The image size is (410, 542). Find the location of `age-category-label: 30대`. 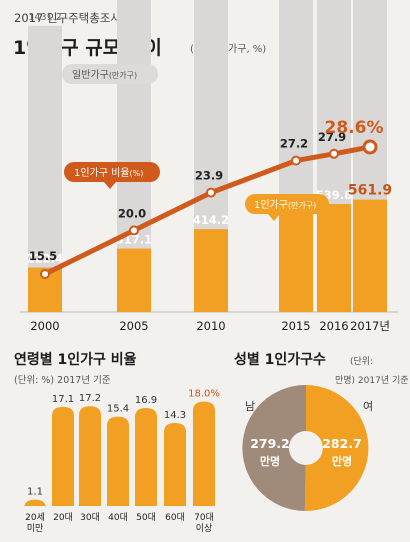

age-category-label: 30대 is located at coordinates (90, 517).